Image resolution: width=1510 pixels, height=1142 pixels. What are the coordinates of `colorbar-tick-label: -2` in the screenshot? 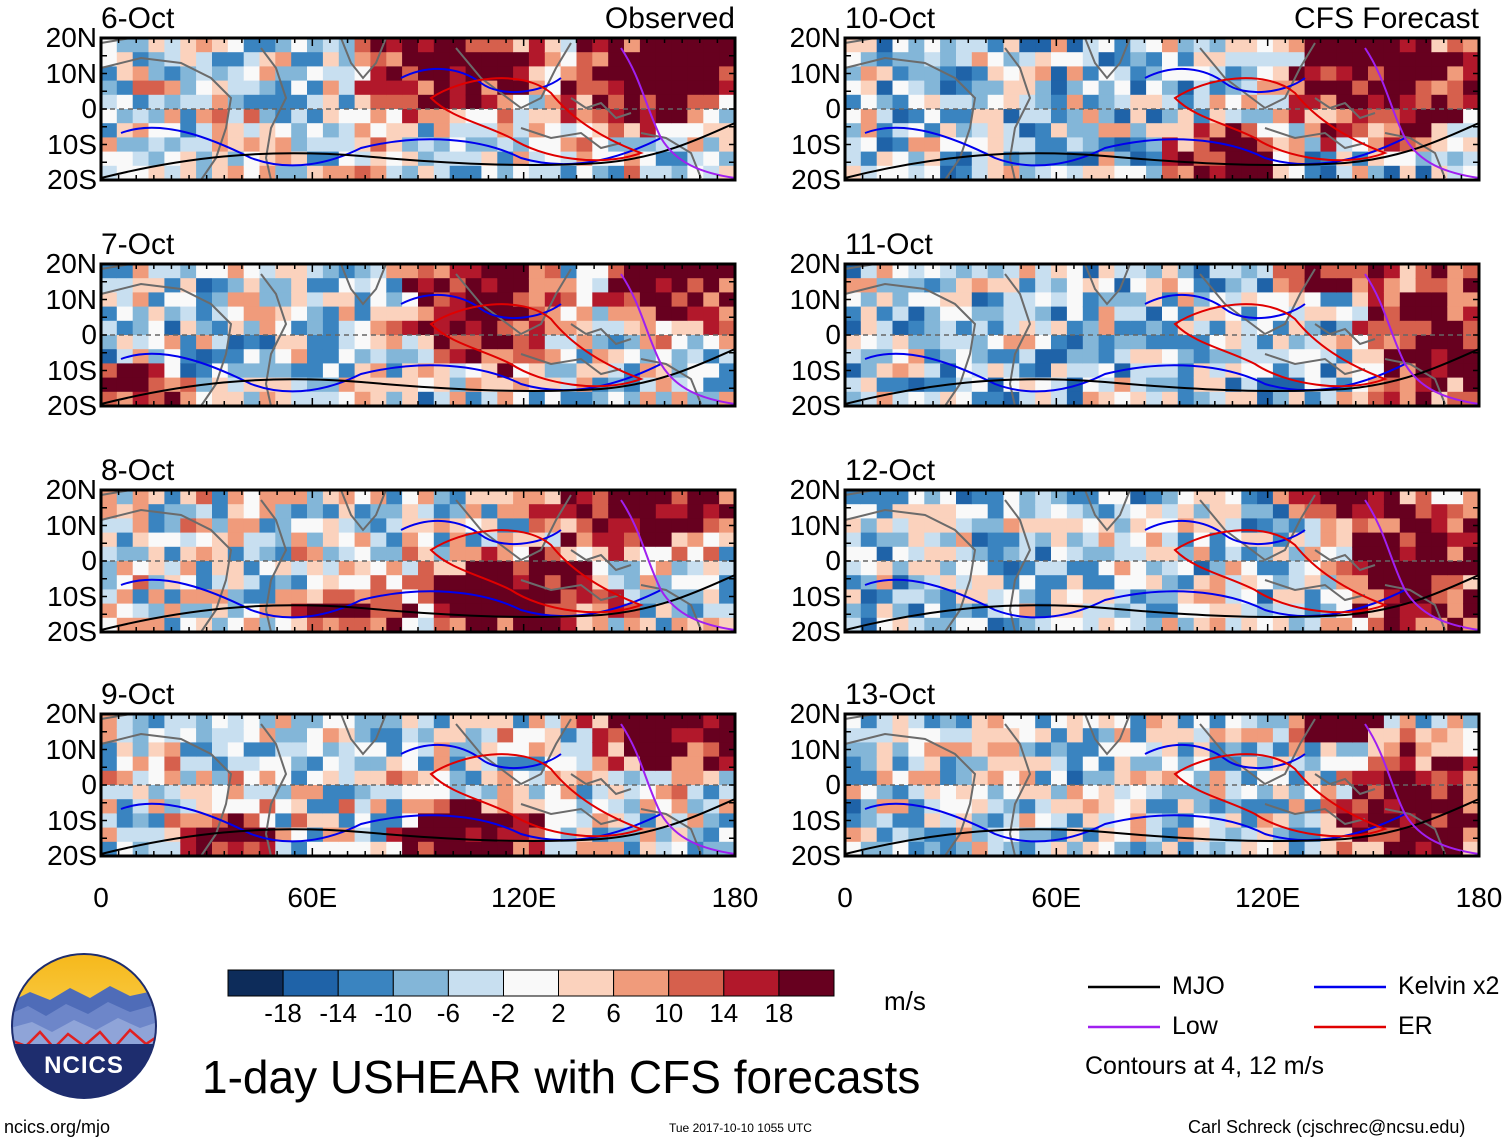 It's located at (503, 1013).